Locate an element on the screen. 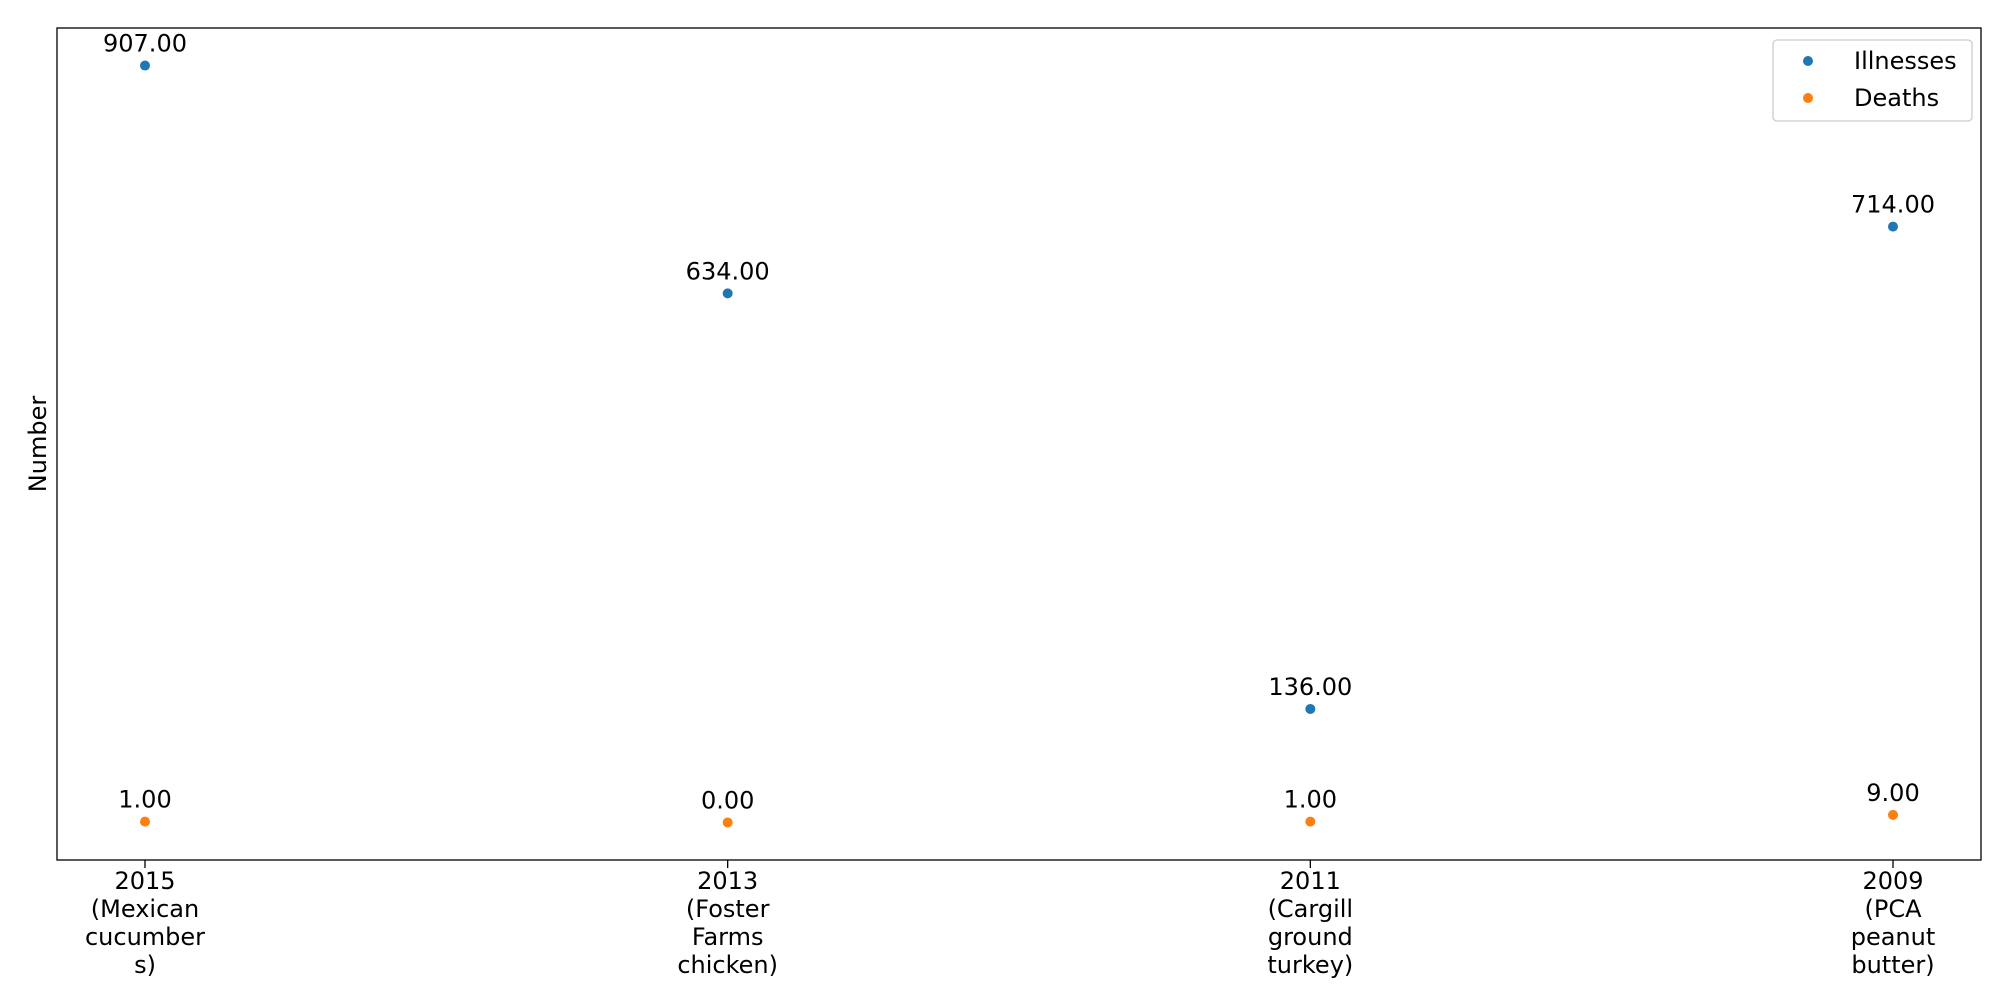 The width and height of the screenshot is (2000, 1000). x-tick-label: 2013 (Foster Farms chicken) is located at coordinates (727, 923).